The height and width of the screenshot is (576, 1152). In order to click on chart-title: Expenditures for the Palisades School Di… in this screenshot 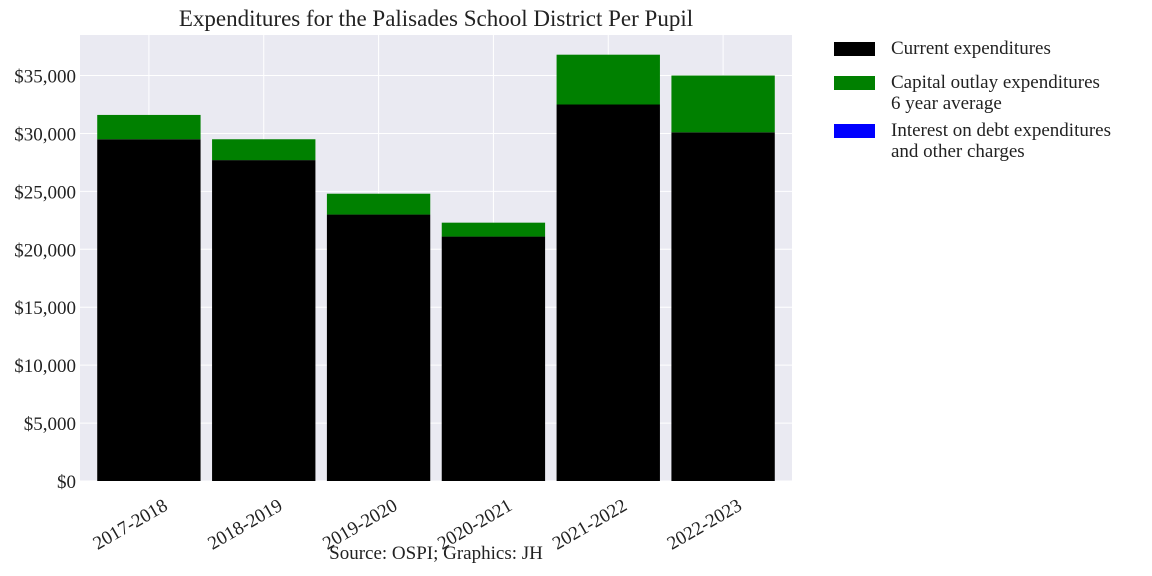, I will do `click(436, 18)`.